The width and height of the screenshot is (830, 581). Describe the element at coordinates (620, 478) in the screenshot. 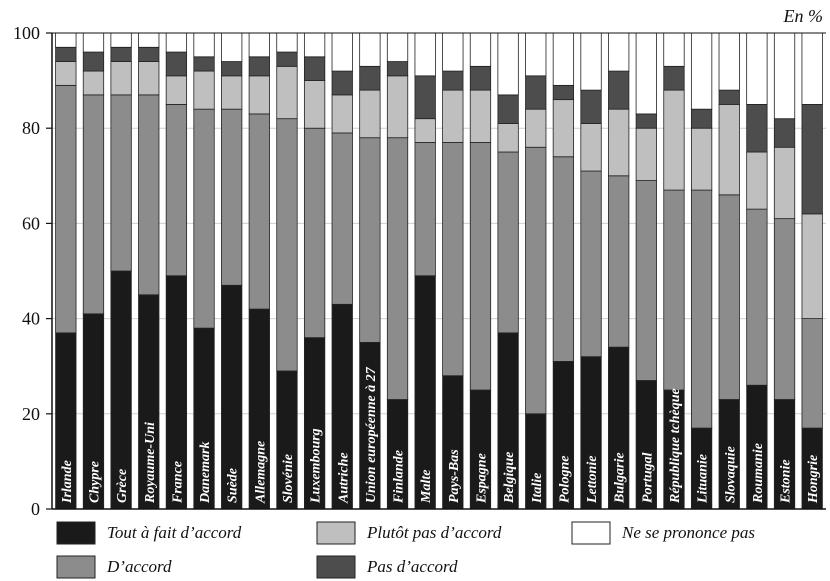

I see `category-label: Bulgarie` at that location.